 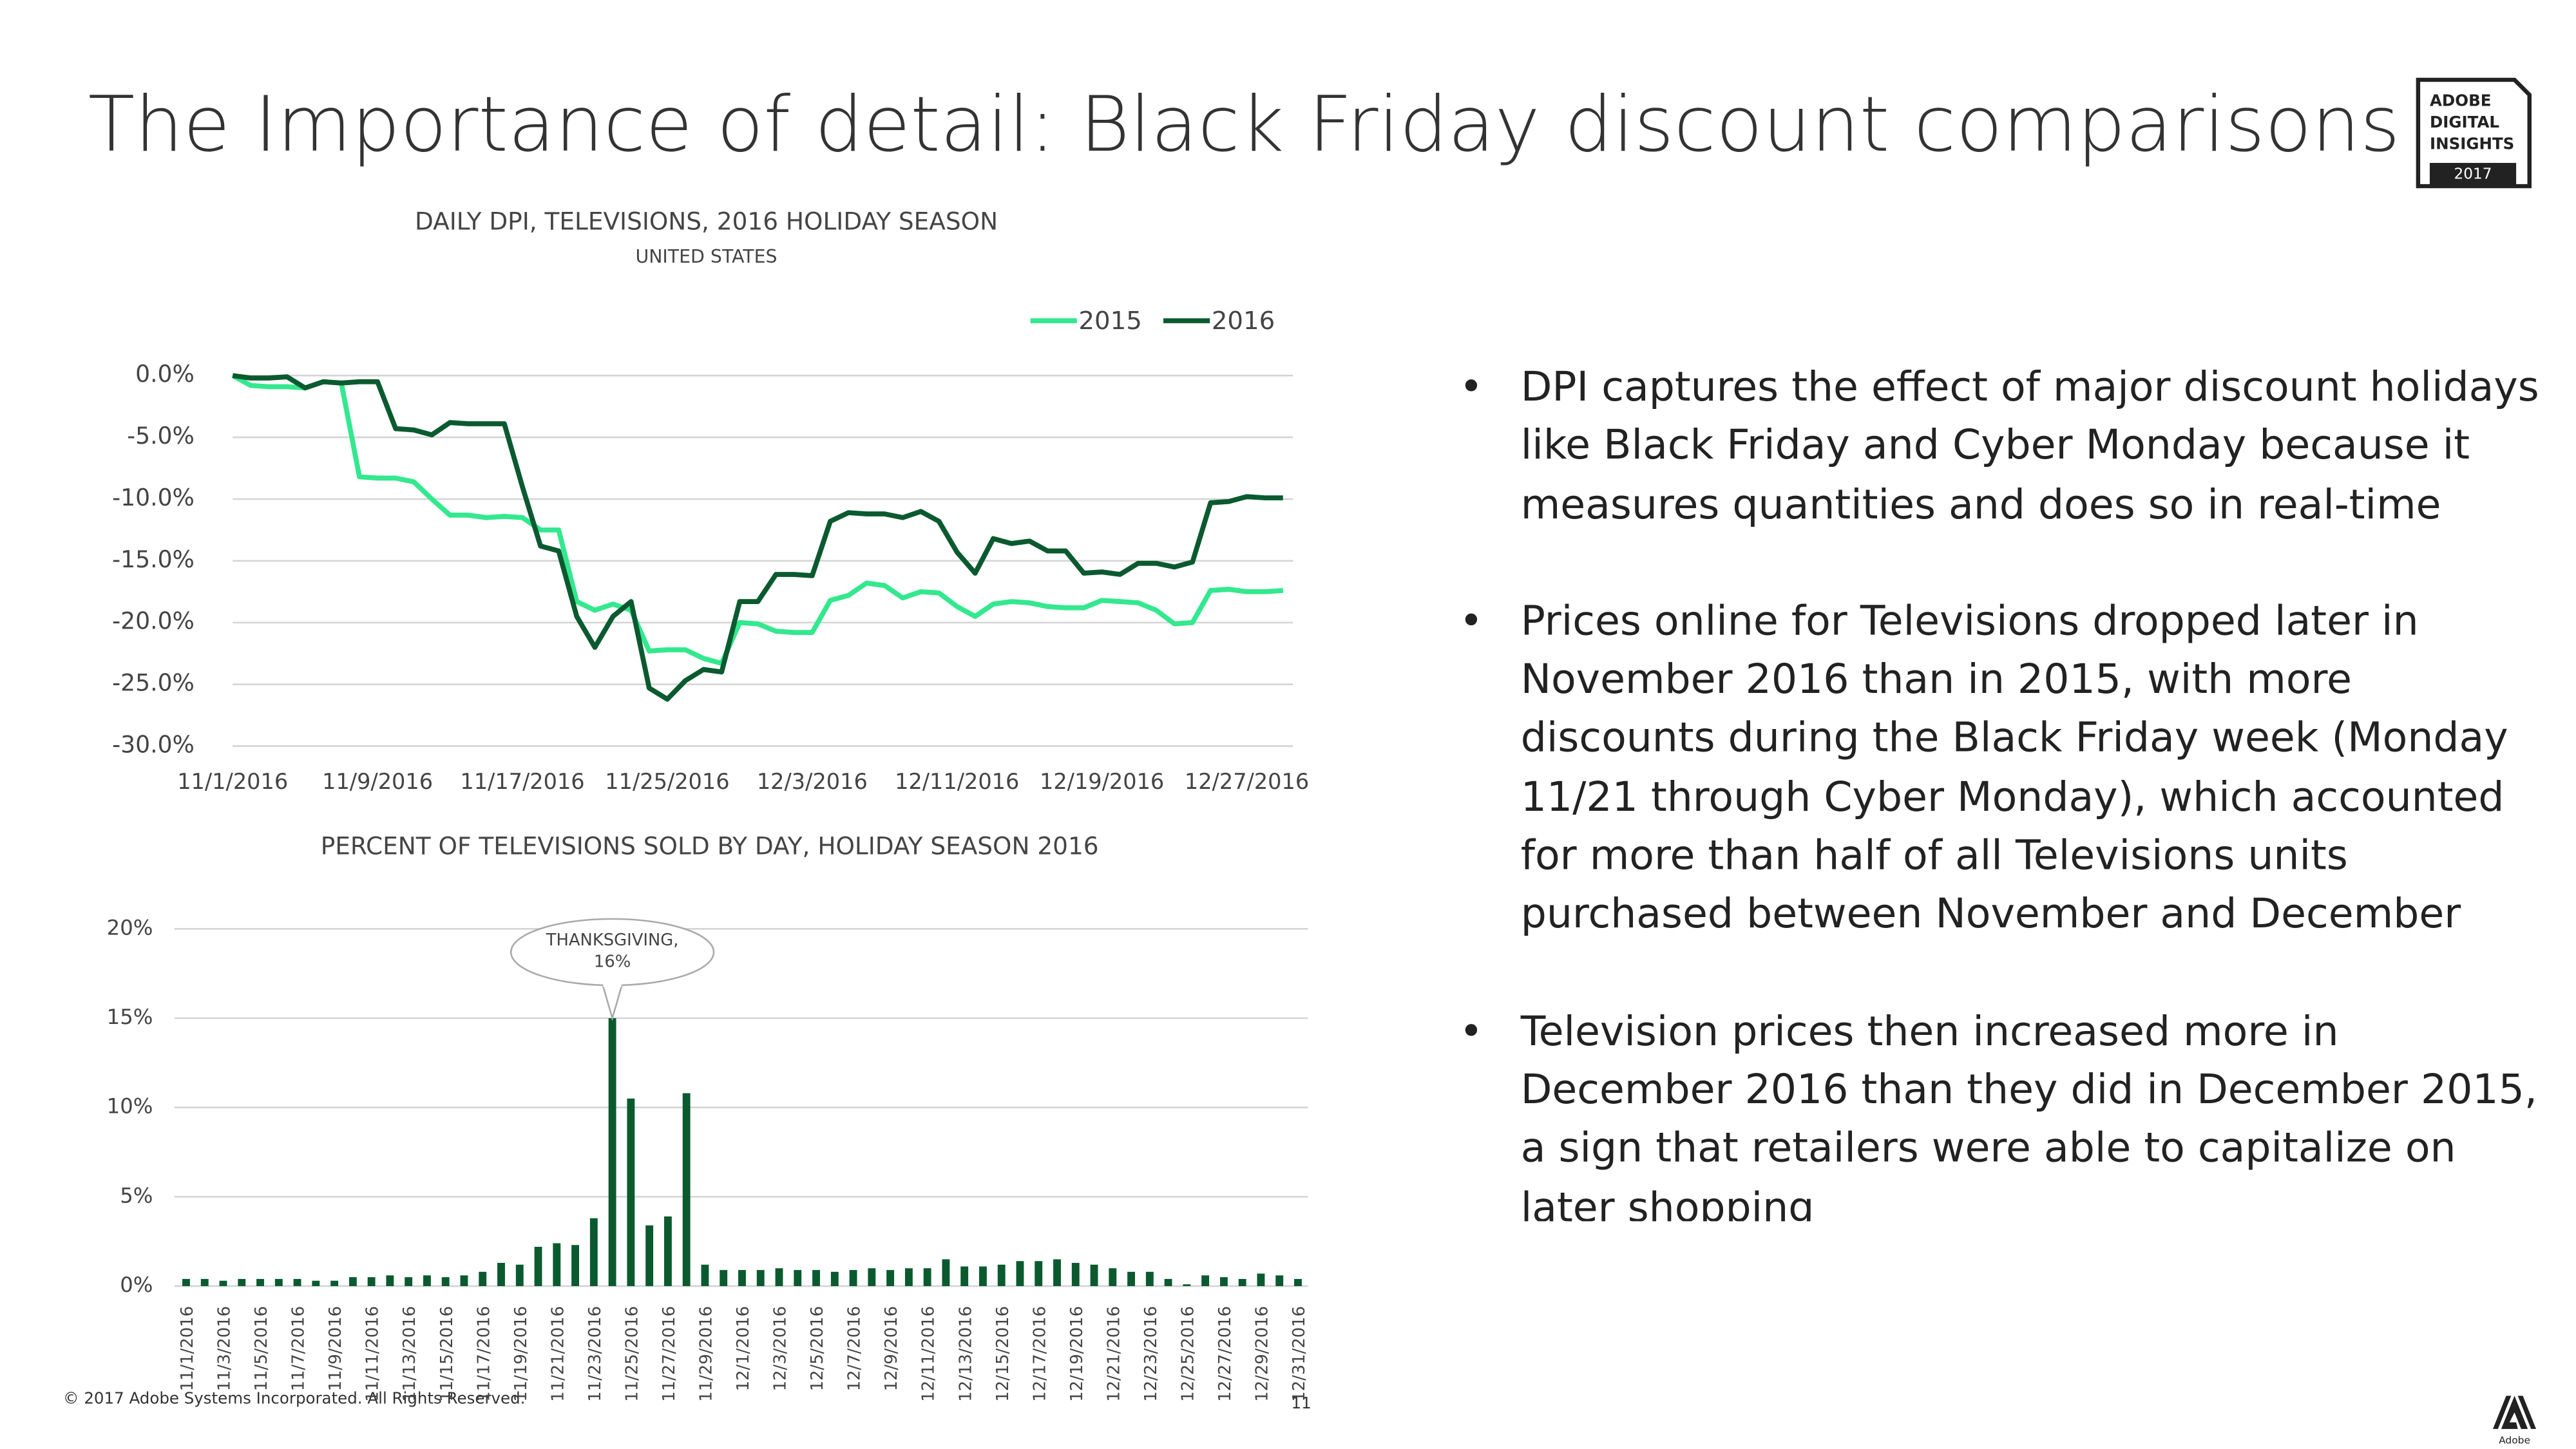 What do you see at coordinates (2464, 122) in the screenshot?
I see `logo-line: DIGITAL` at bounding box center [2464, 122].